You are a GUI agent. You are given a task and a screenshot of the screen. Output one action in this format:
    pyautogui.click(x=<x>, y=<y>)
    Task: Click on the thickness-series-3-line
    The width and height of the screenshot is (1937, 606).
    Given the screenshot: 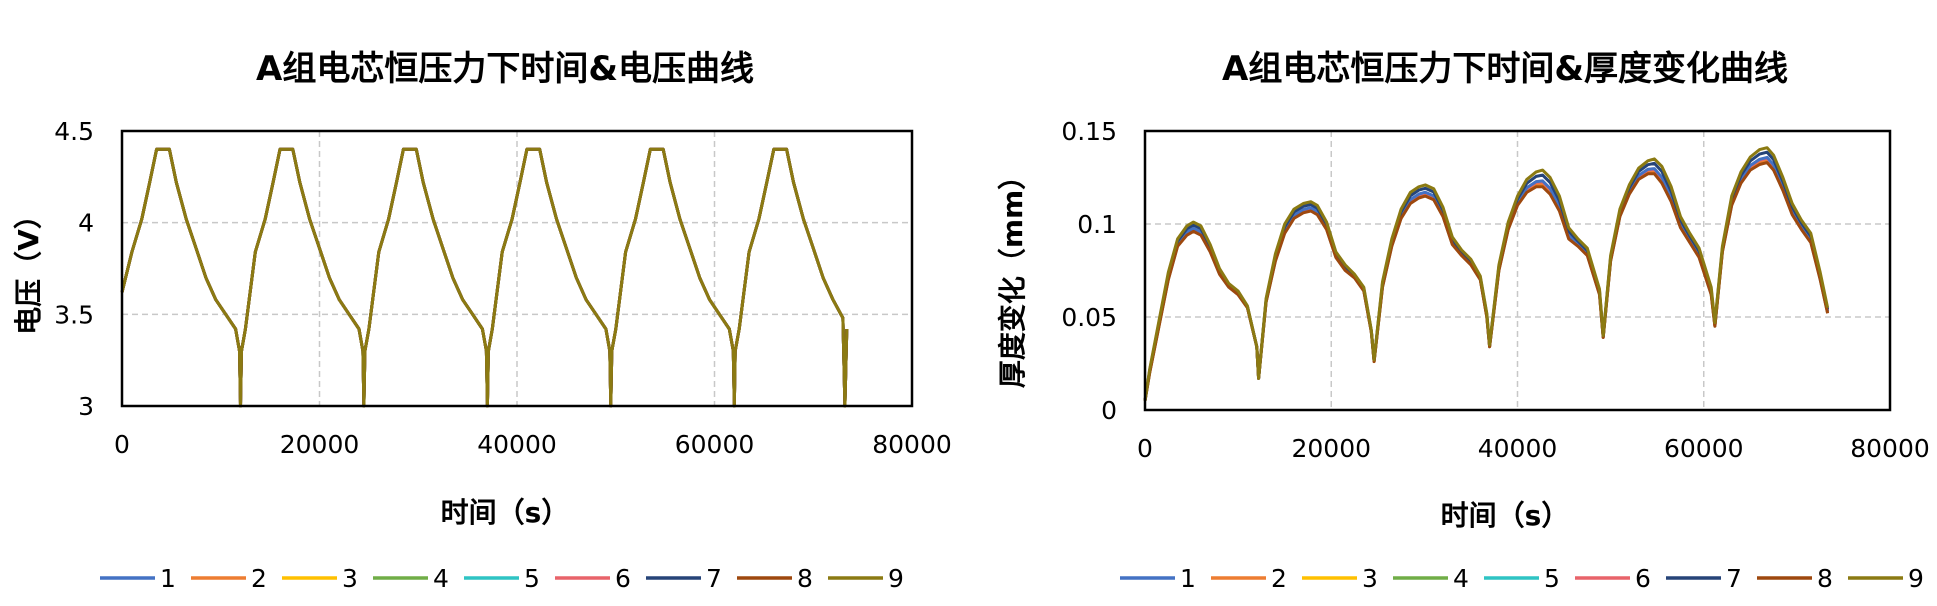 What is the action you would take?
    pyautogui.click(x=1486, y=279)
    